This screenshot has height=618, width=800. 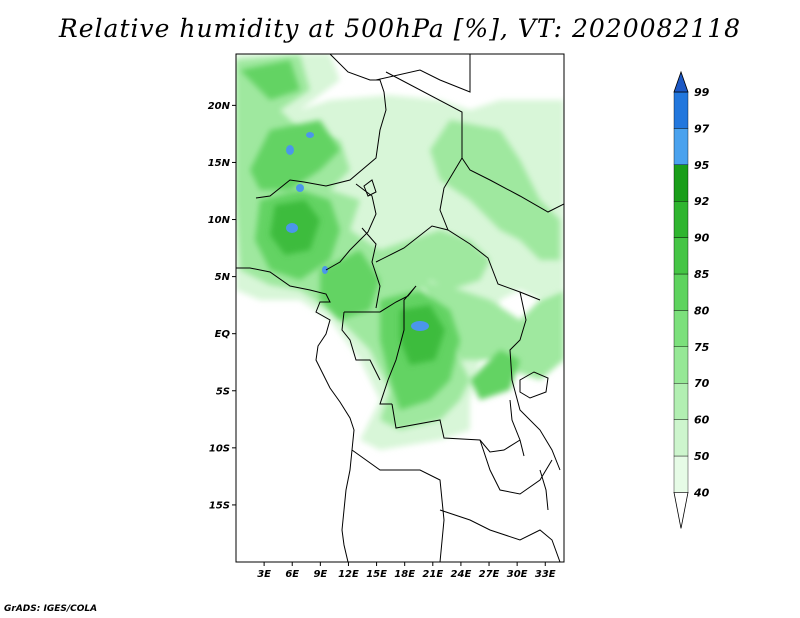 What do you see at coordinates (544, 490) in the screenshot?
I see `lake-malawi` at bounding box center [544, 490].